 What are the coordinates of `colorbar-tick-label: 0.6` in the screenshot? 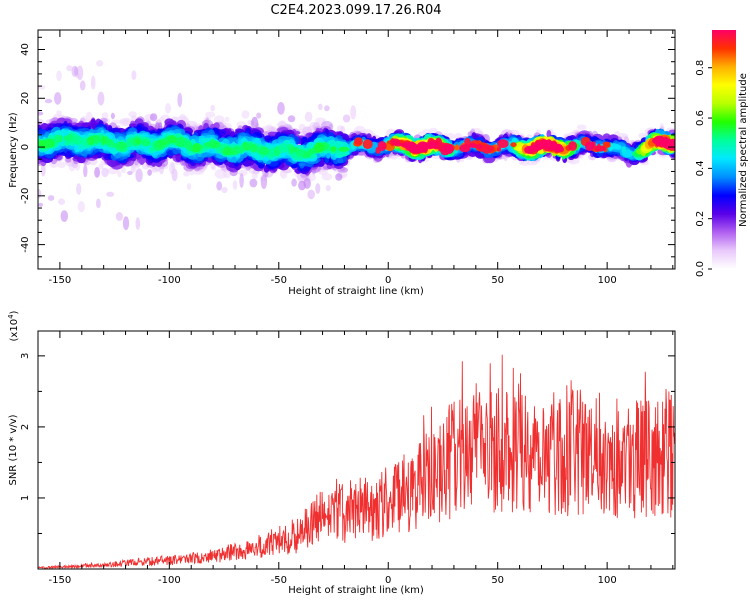 It's located at (700, 118).